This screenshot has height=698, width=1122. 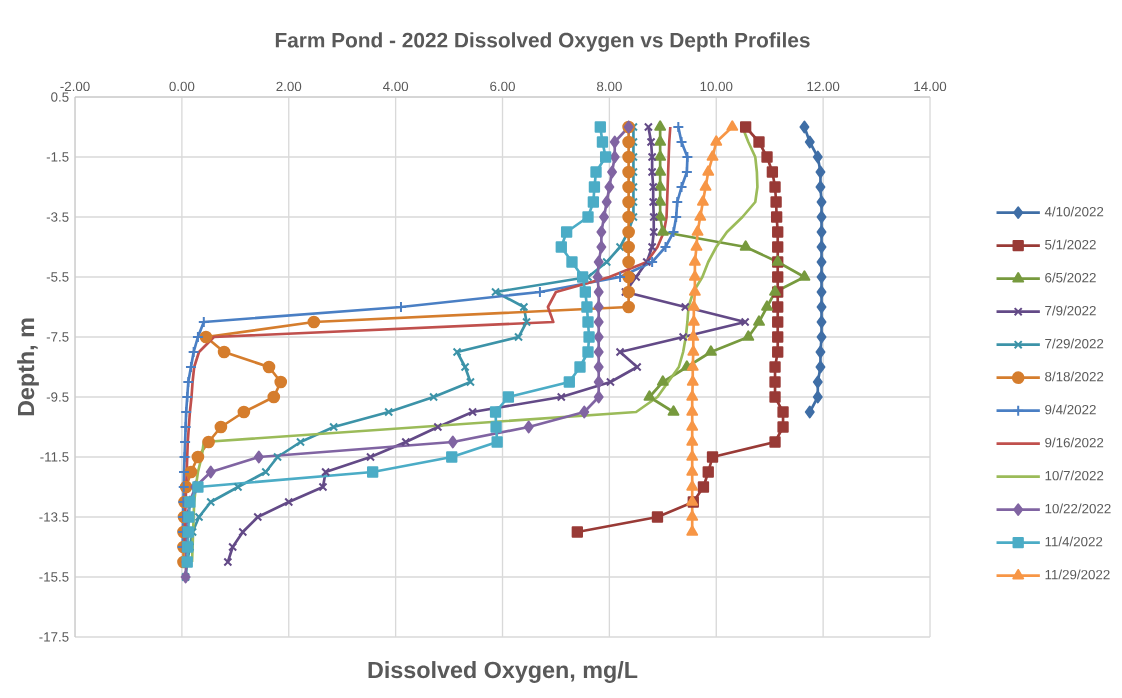 What do you see at coordinates (503, 672) in the screenshot?
I see `x-axis-title: Dissolved Oxygen, mg/L` at bounding box center [503, 672].